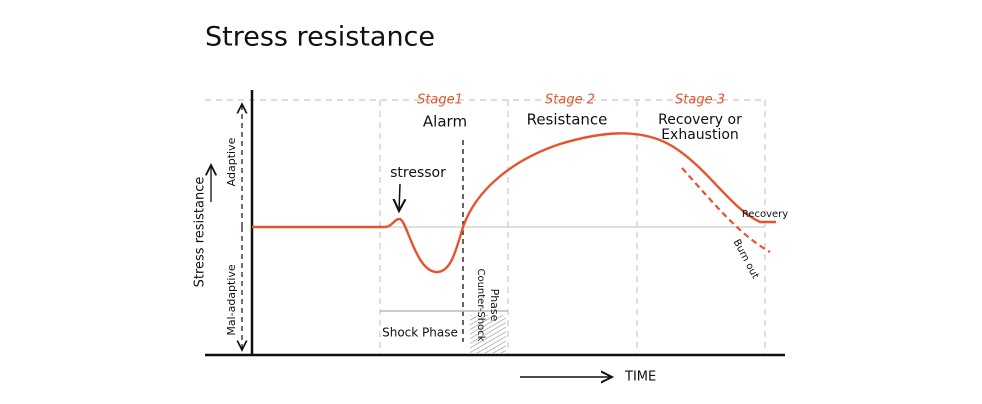  I want to click on counter-shock-label: Phase, so click(494, 305).